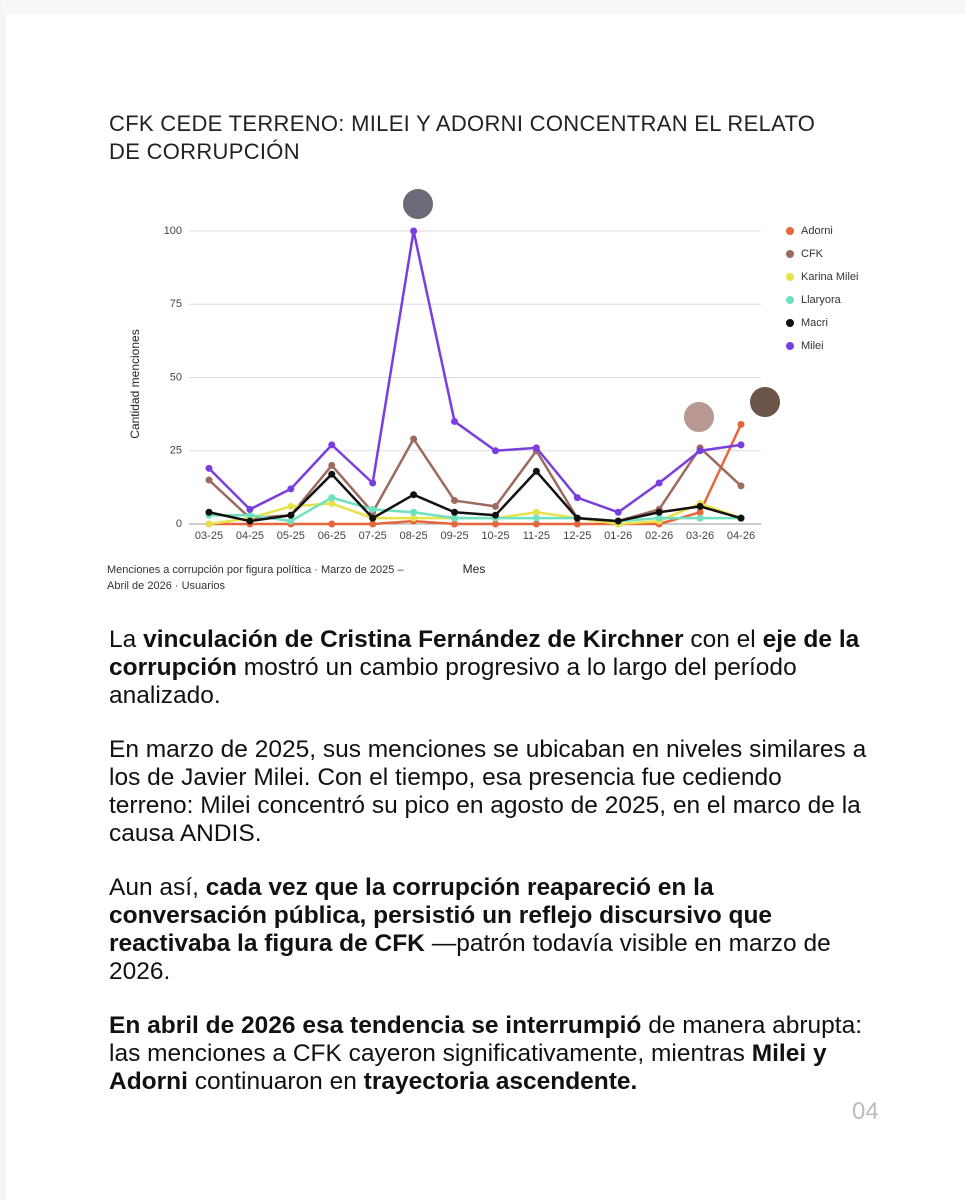 This screenshot has height=1200, width=965. I want to click on x-tick-label: 09-25, so click(454, 536).